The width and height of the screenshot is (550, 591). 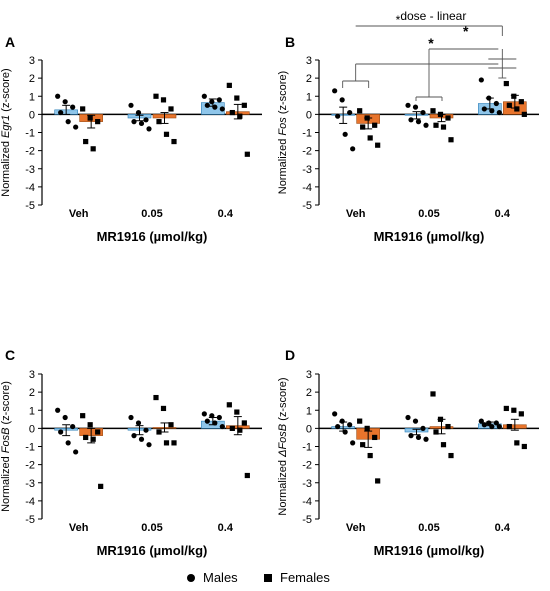 What do you see at coordinates (283, 446) in the screenshot?
I see `y-axis-label: Normalized ΔFosB (z-score)` at bounding box center [283, 446].